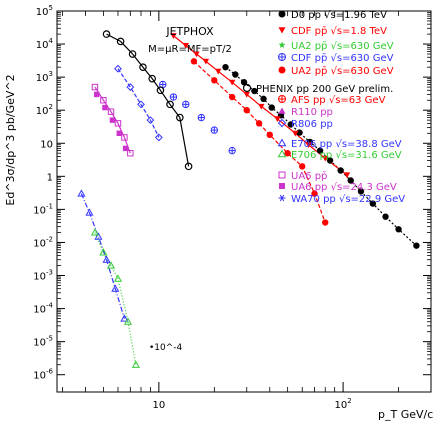 The image size is (441, 429). What do you see at coordinates (190, 49) in the screenshot?
I see `title-line-2: M=μR=MF=pT/2` at bounding box center [190, 49].